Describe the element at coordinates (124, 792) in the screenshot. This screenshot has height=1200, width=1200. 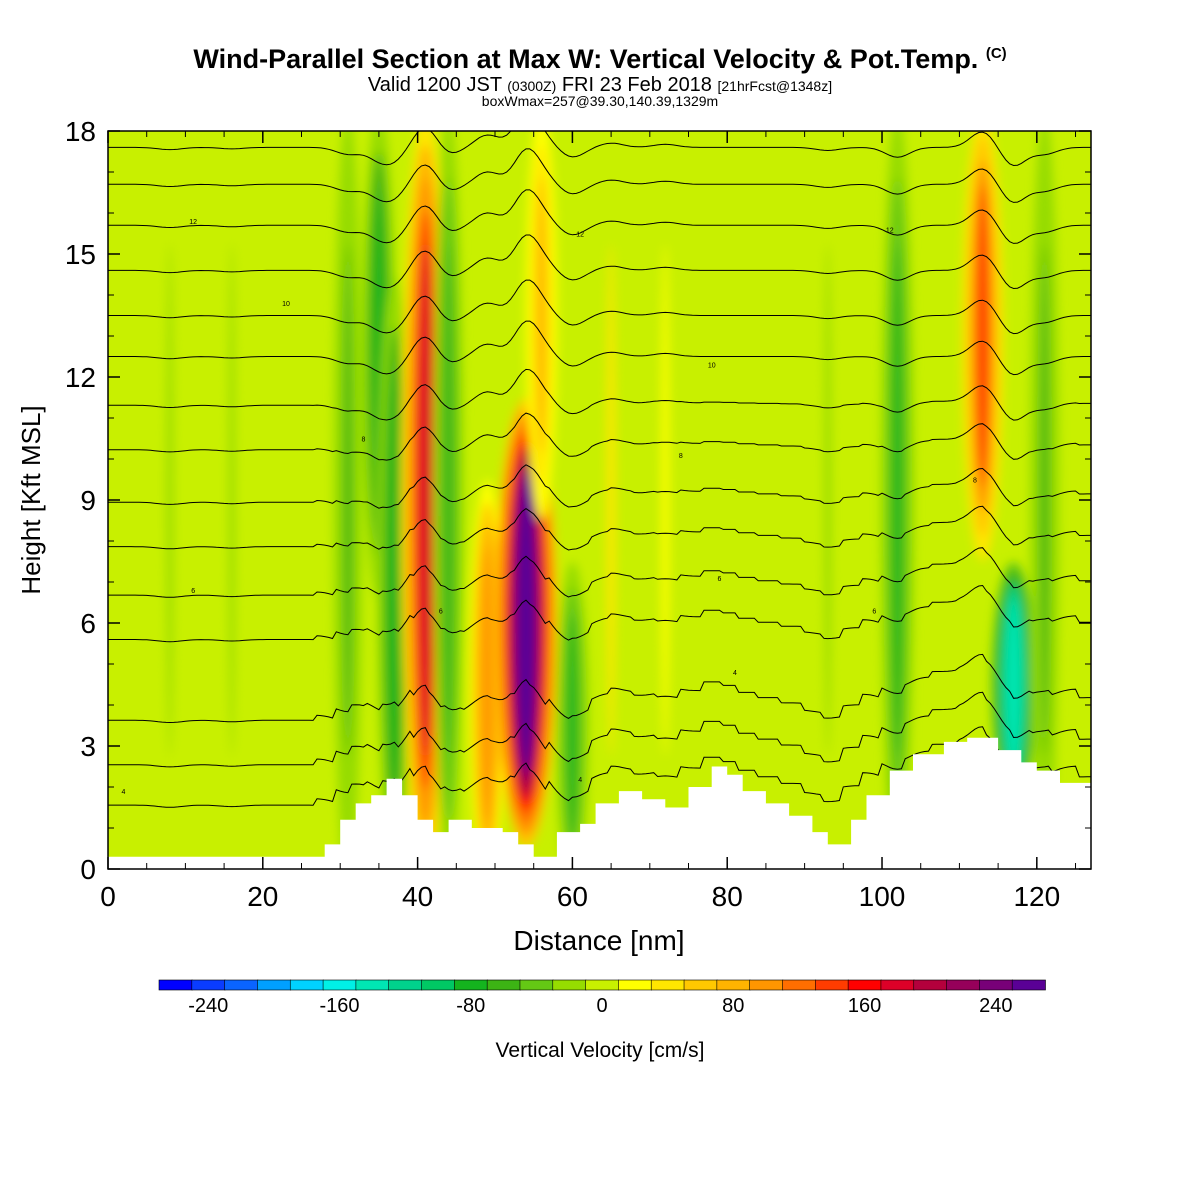
I see `theta-contour-label-0: 4` at that location.